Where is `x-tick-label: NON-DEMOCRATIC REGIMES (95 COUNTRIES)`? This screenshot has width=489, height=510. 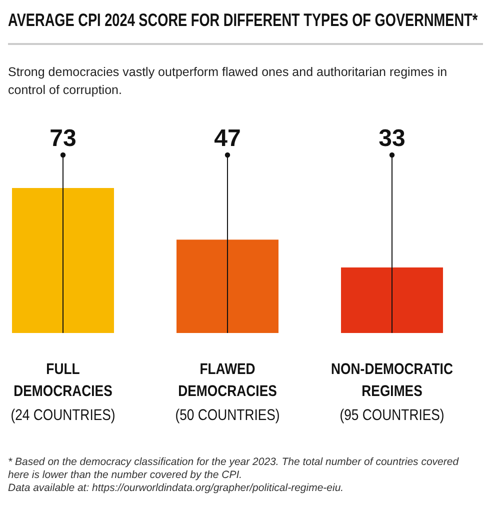
x-tick-label: NON-DEMOCRATIC REGIMES (95 COUNTRIES) is located at coordinates (392, 392).